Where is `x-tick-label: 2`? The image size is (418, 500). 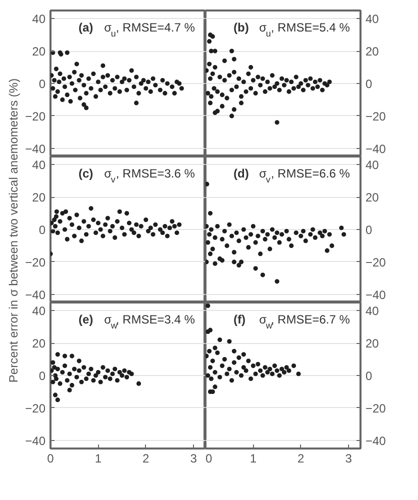 x-tick-label: 2 is located at coordinates (146, 459).